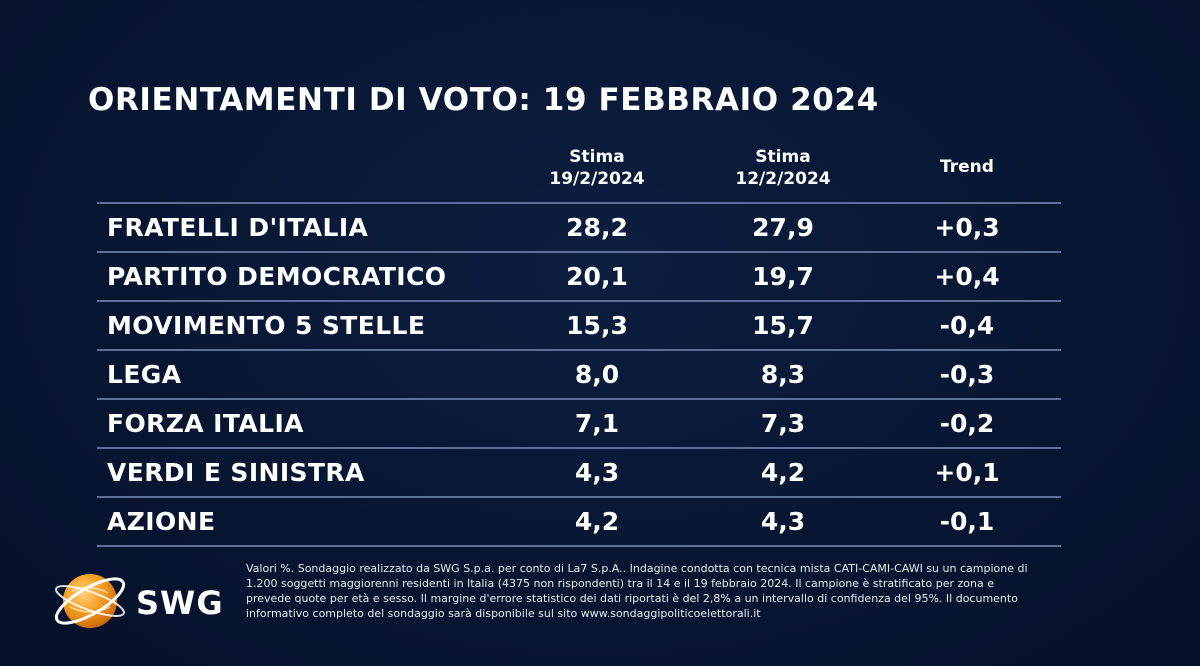  I want to click on trend-value: +0,3, so click(967, 227).